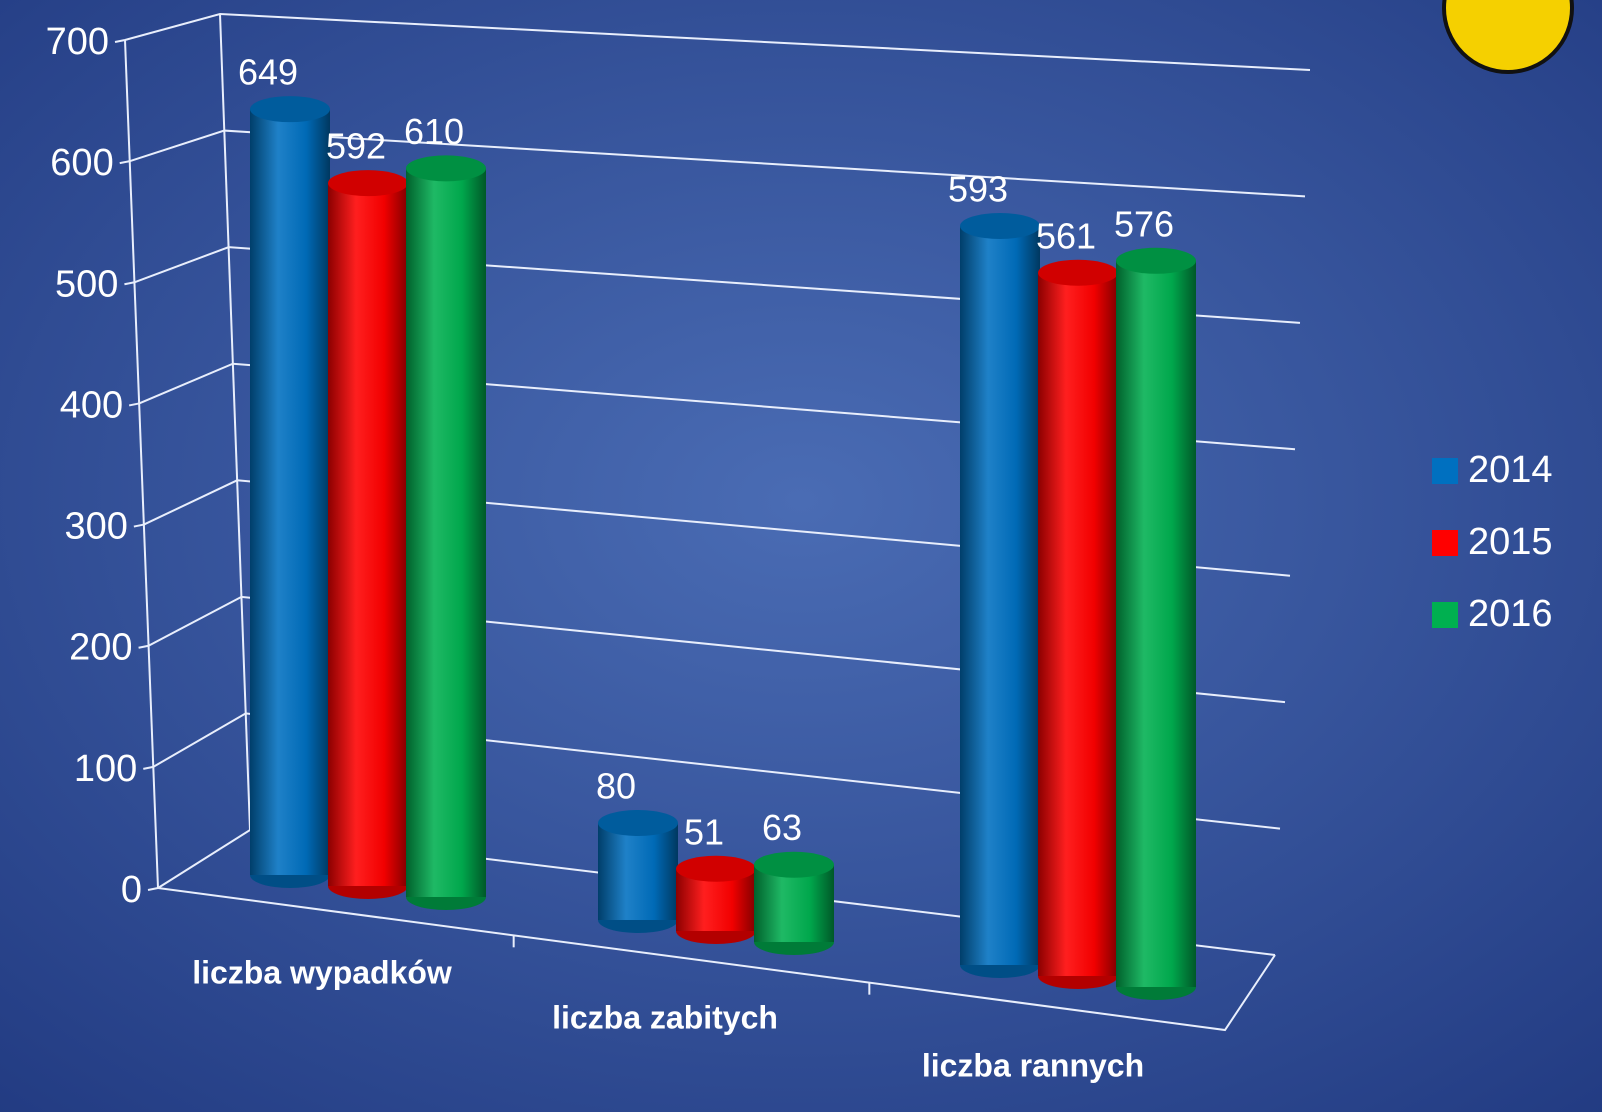 The height and width of the screenshot is (1112, 1602). What do you see at coordinates (95, 527) in the screenshot?
I see `y-tick-label: 300` at bounding box center [95, 527].